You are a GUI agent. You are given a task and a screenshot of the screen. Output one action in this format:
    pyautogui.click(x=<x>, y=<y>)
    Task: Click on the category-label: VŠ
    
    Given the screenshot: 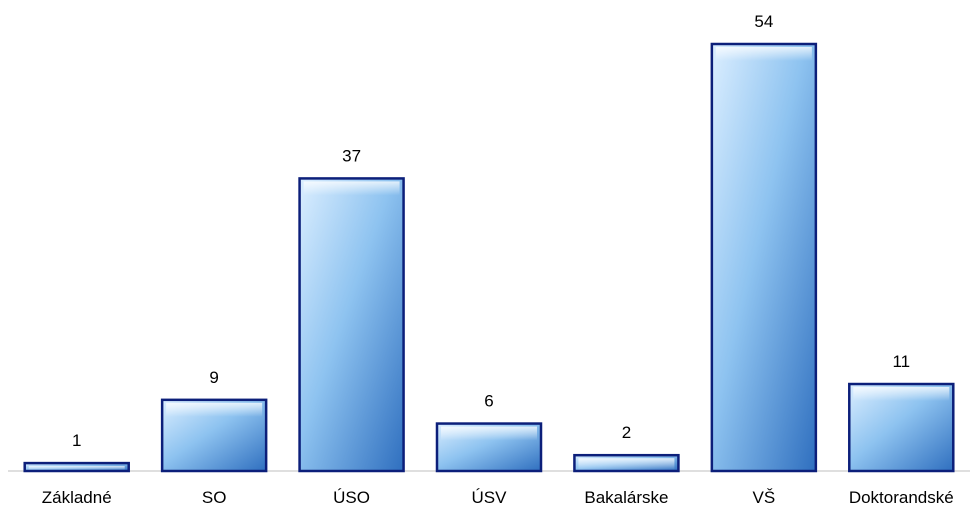 What is the action you would take?
    pyautogui.click(x=764, y=497)
    